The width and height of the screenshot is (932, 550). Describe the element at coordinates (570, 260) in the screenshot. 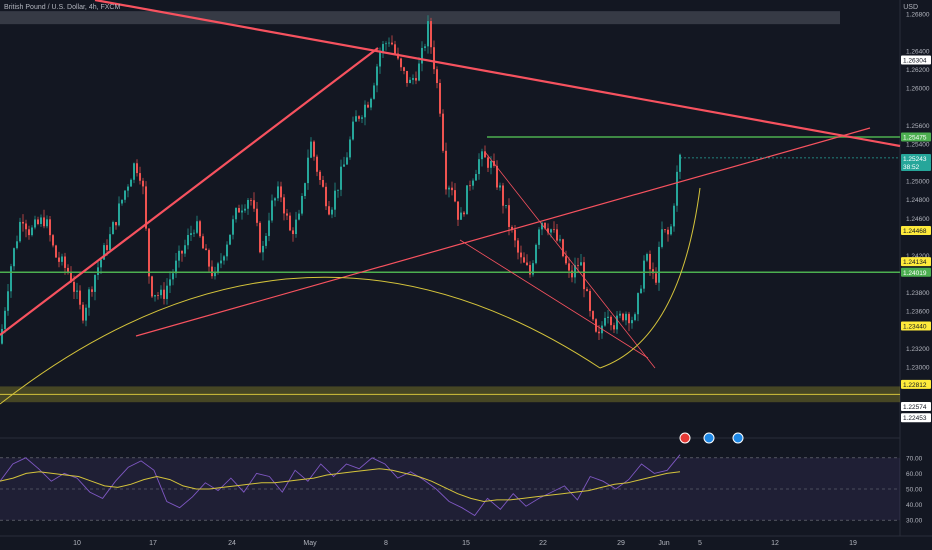

I see `channel-upper-line` at that location.